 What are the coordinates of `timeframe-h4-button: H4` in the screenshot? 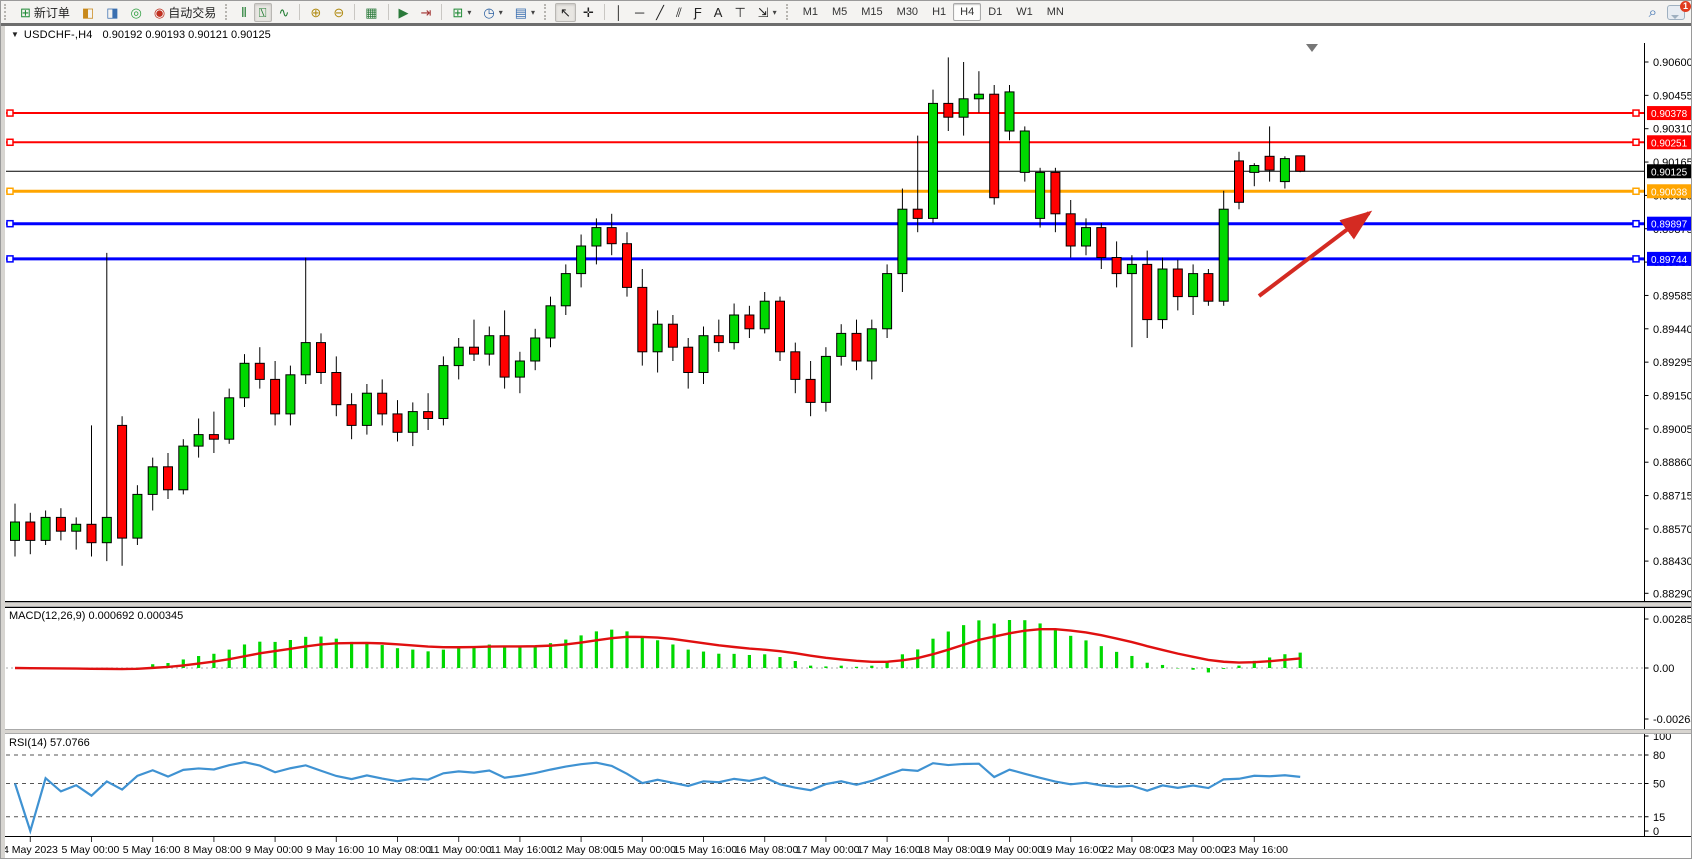 It's located at (967, 12).